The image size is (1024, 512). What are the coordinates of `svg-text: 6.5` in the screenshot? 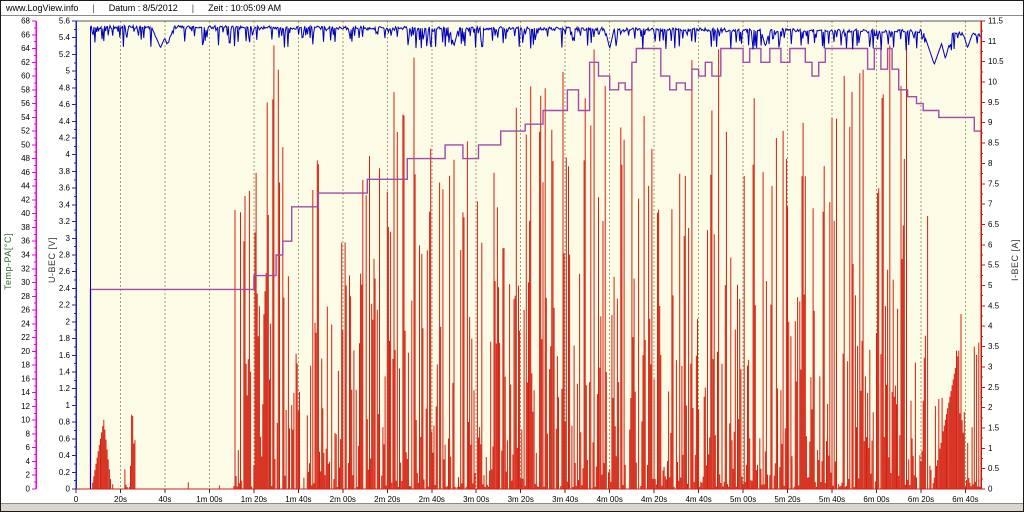 It's located at (994, 224).